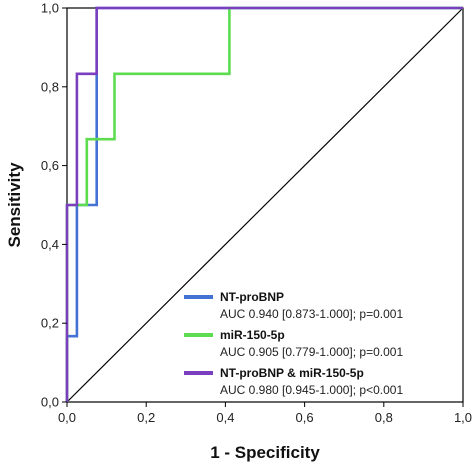  I want to click on x-tick-label: 0,6, so click(305, 417).